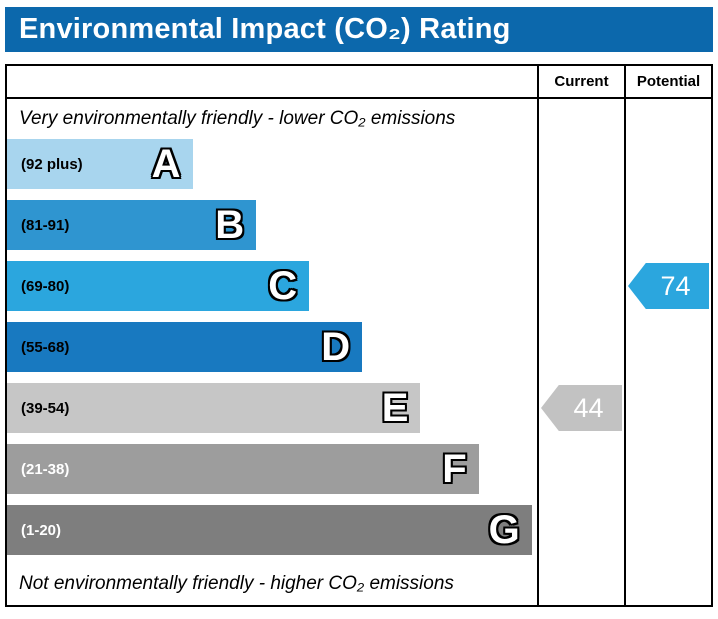 Image resolution: width=718 pixels, height=619 pixels. Describe the element at coordinates (667, 352) in the screenshot. I see `potential-column: 74` at that location.